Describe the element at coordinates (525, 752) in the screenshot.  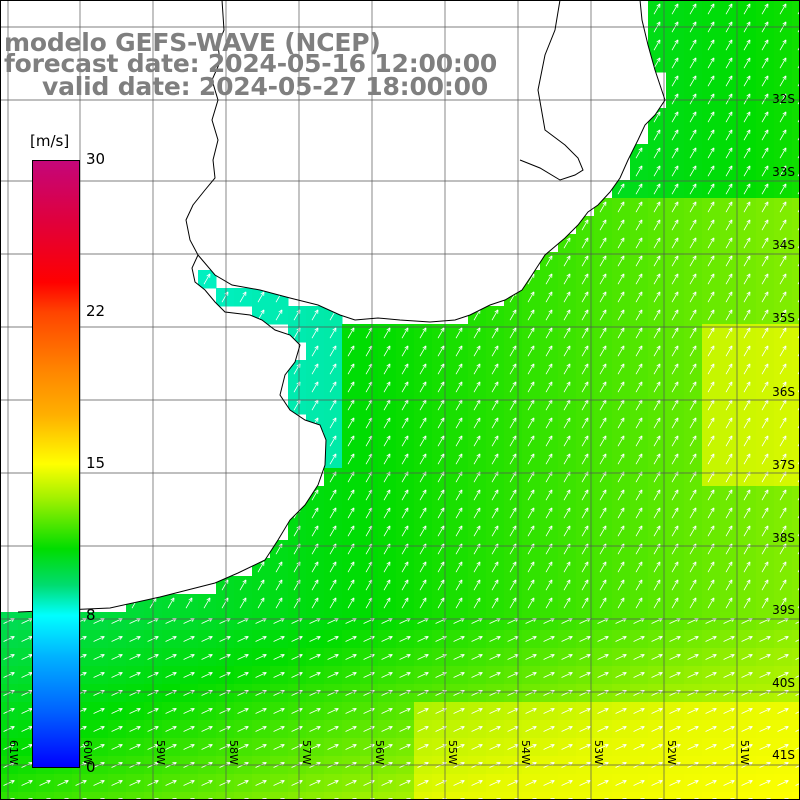
I see `lon-label-54w: 54W` at that location.